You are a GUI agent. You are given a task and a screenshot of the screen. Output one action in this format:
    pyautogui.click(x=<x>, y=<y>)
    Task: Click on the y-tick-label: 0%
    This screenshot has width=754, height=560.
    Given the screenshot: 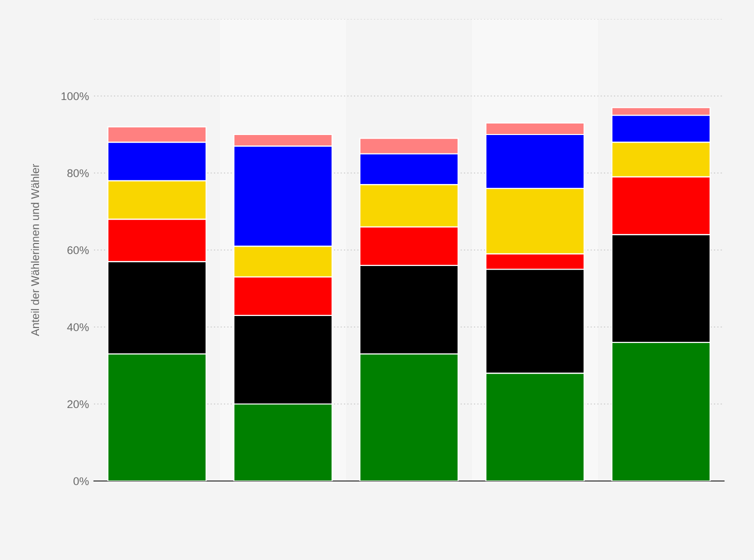 What is the action you would take?
    pyautogui.click(x=81, y=481)
    